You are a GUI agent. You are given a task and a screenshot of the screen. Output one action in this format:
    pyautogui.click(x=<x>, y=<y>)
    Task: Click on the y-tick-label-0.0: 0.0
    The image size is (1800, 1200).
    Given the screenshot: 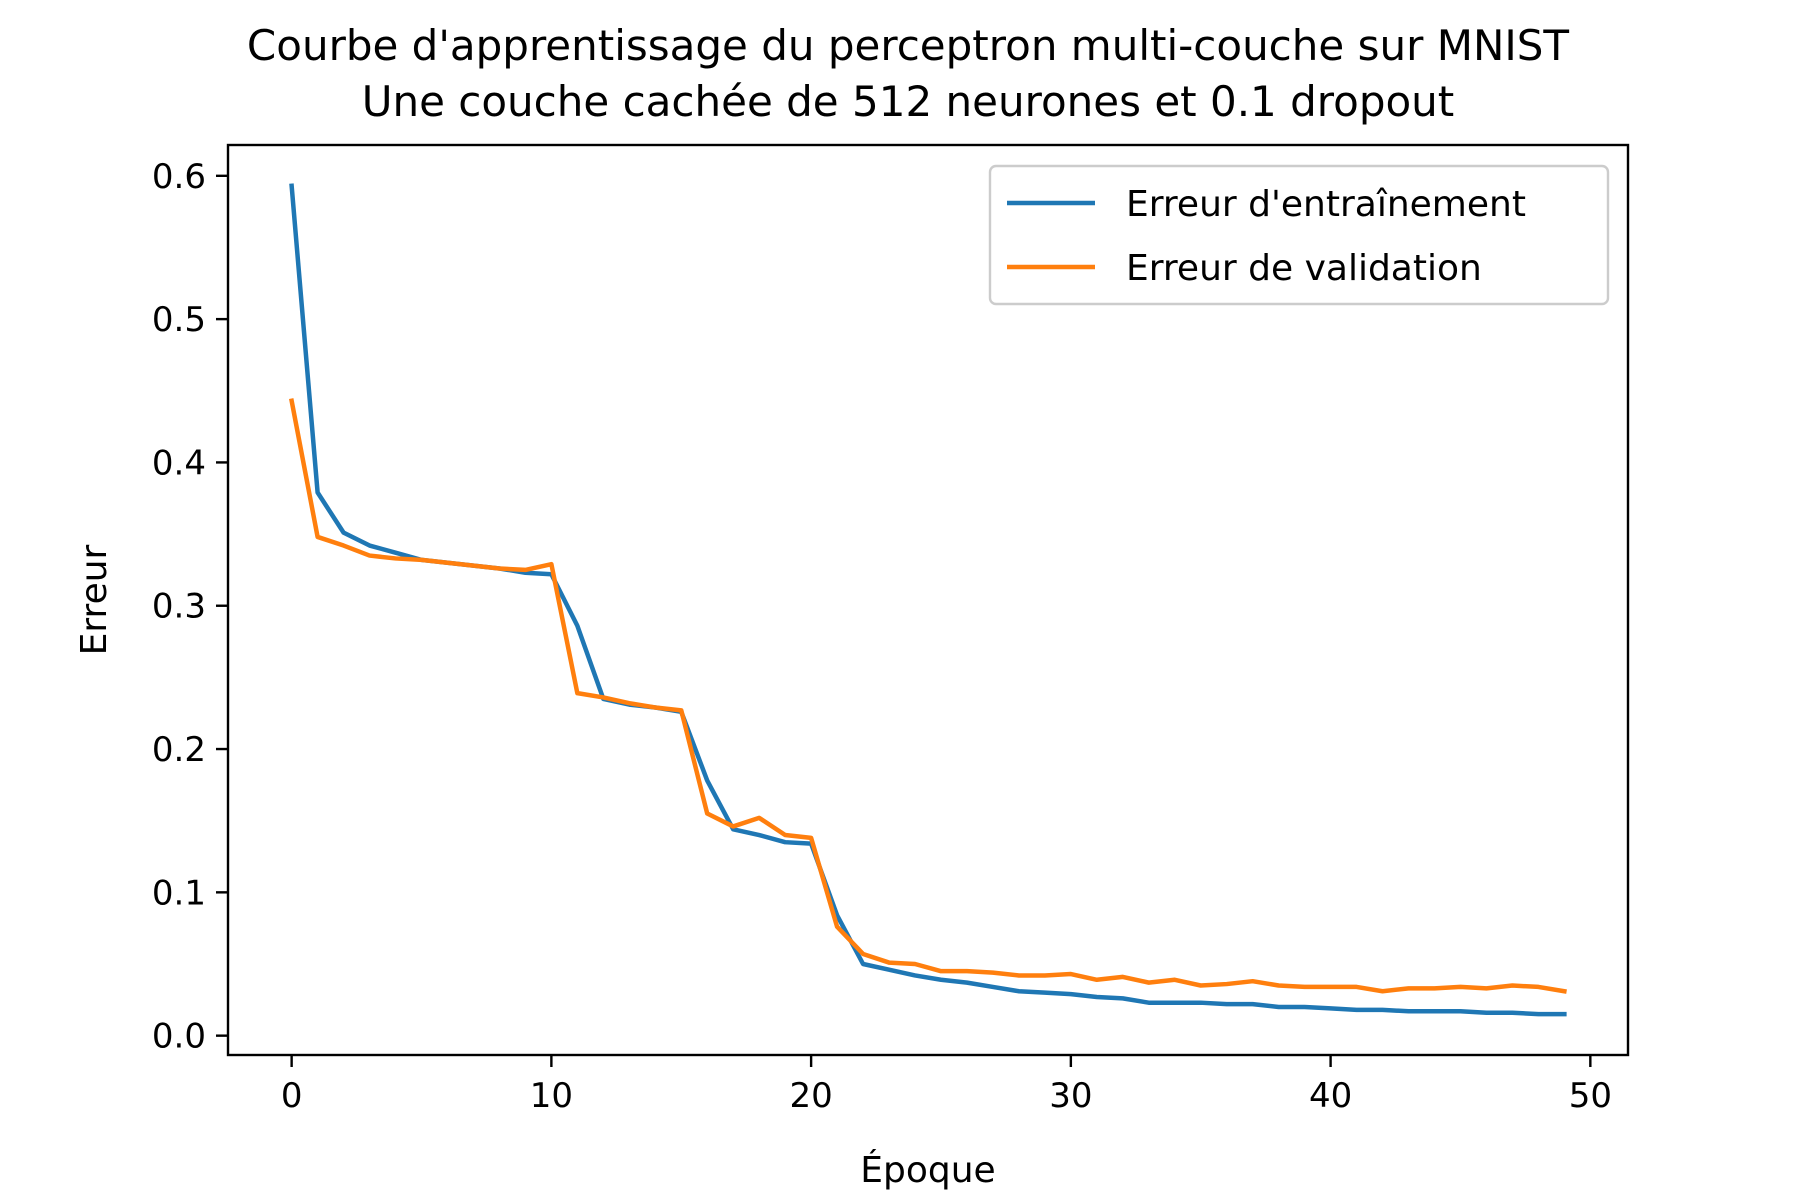 What is the action you would take?
    pyautogui.click(x=179, y=1037)
    